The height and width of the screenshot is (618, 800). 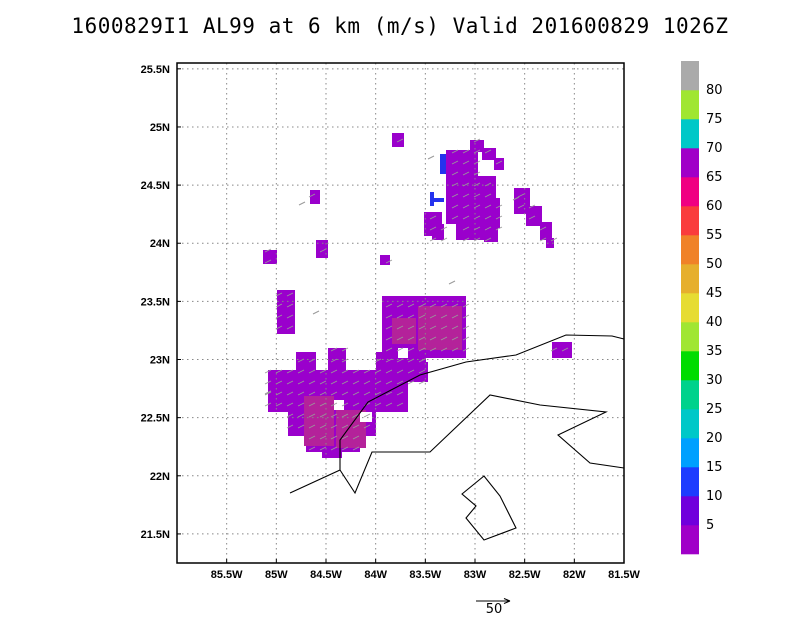 I want to click on x-axis-ticks: 85.5W 85W 84.5W 84W 83.5W 83W 82.5W 82W 81.5W, so click(x=426, y=570).